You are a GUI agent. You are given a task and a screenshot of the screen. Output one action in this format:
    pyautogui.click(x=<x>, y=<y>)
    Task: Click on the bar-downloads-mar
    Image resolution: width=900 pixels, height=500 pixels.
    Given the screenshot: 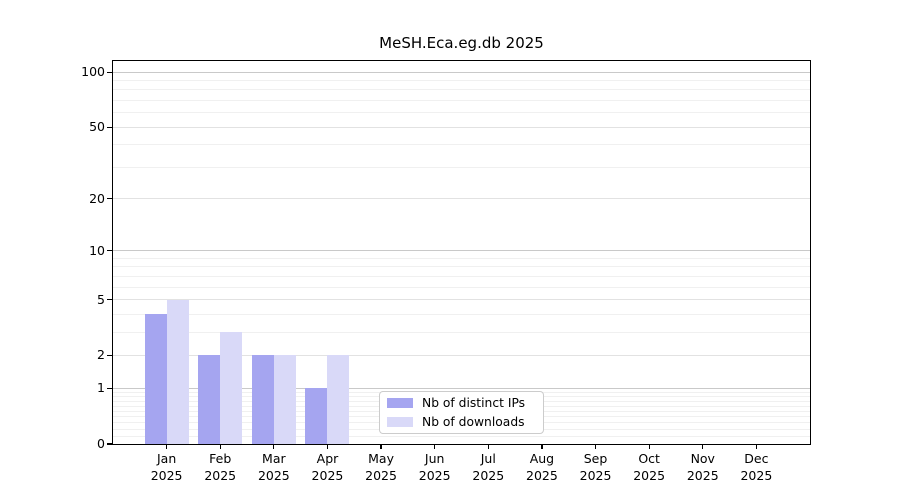 What is the action you would take?
    pyautogui.click(x=284, y=399)
    